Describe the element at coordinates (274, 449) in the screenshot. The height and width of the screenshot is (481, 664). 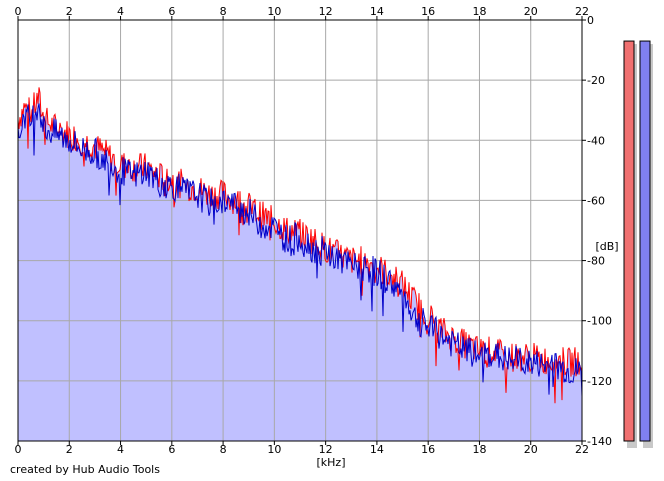
I see `x-tick-label-bottom: 10` at that location.